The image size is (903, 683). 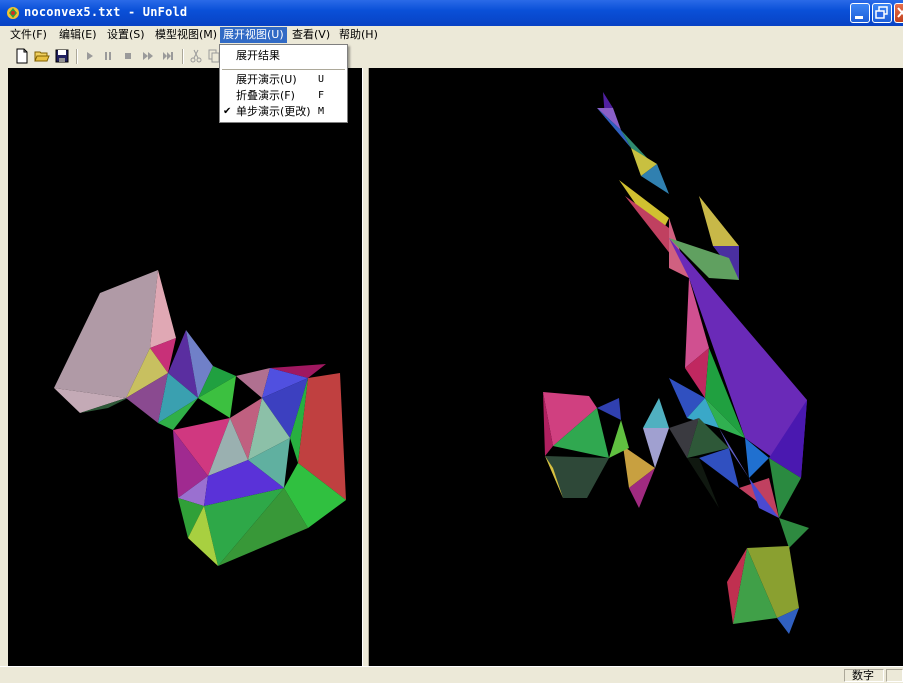 What do you see at coordinates (283, 69) in the screenshot?
I see `menu-separator` at bounding box center [283, 69].